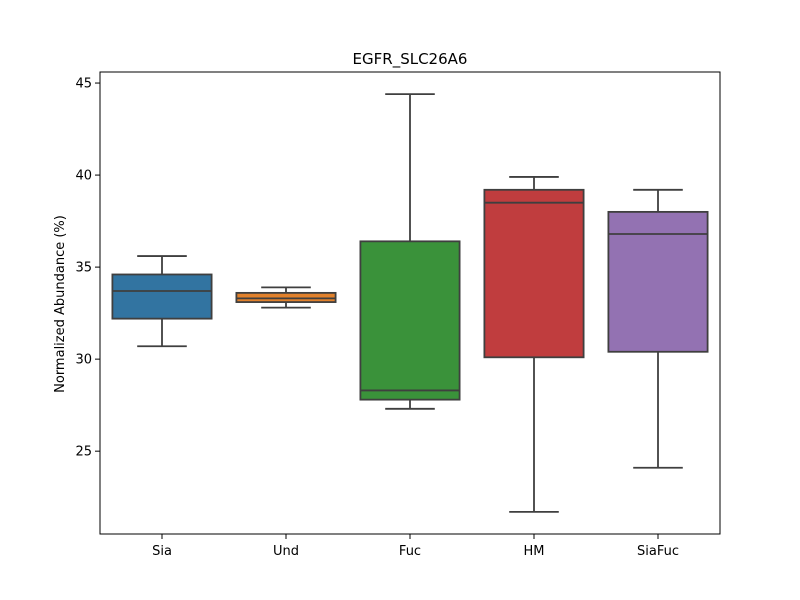  I want to click on x-tick-label: Und, so click(286, 551).